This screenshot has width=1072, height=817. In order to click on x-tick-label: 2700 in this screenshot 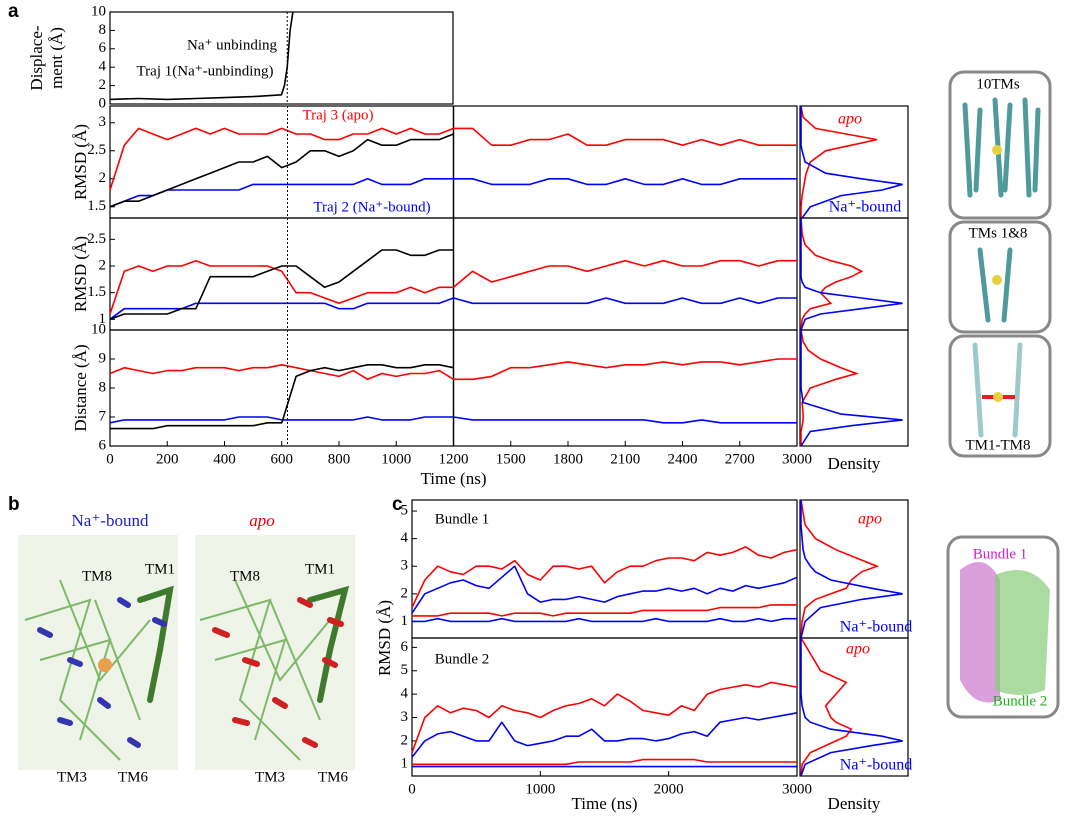, I will do `click(740, 459)`.